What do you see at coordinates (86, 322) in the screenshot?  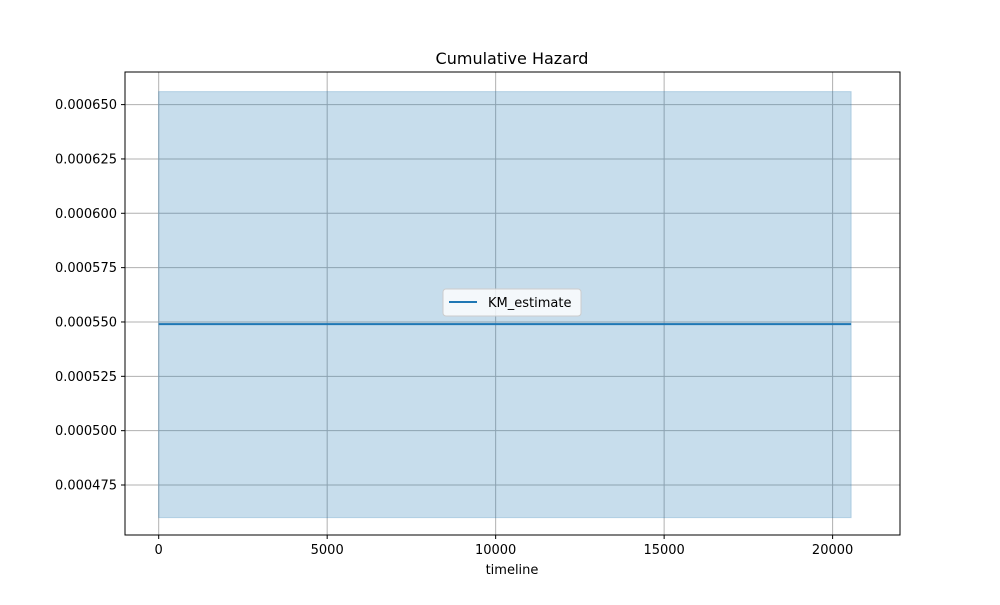 I see `y-tick-label: 0.000550` at bounding box center [86, 322].